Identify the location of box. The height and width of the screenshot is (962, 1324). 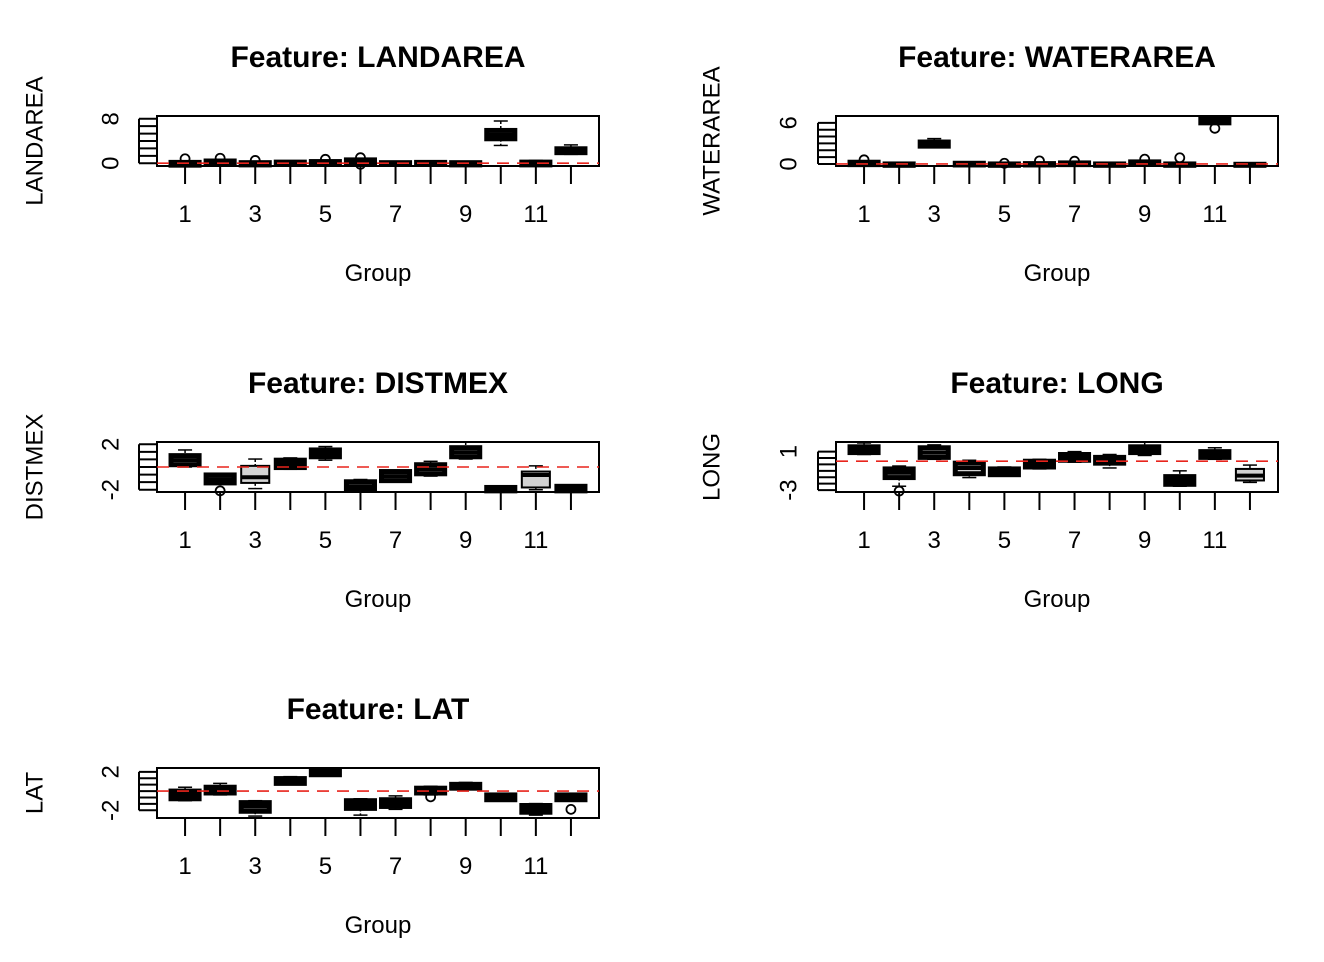
(255, 474).